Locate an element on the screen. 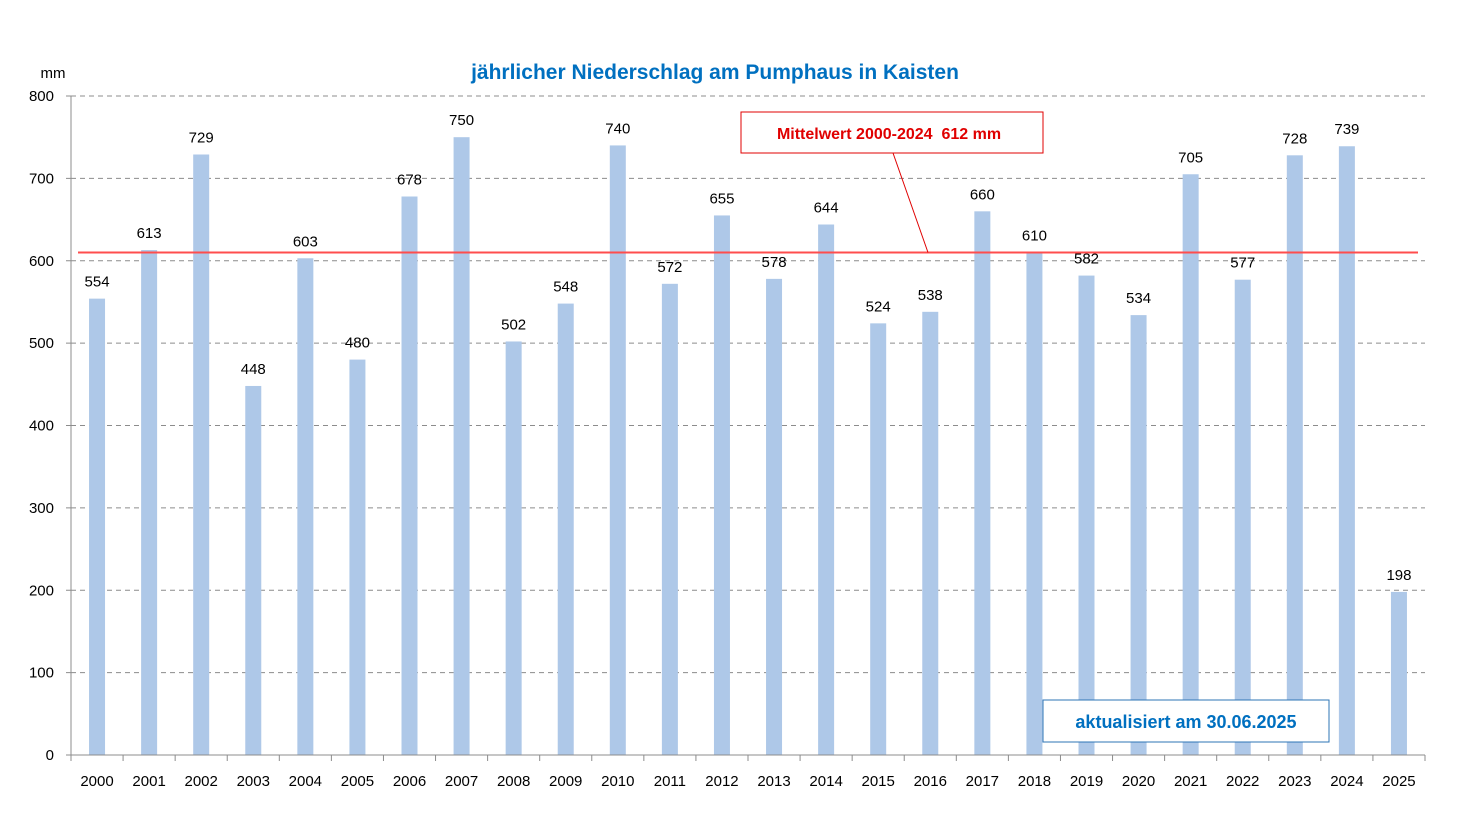 The image size is (1465, 827). data-label: 538 is located at coordinates (930, 295).